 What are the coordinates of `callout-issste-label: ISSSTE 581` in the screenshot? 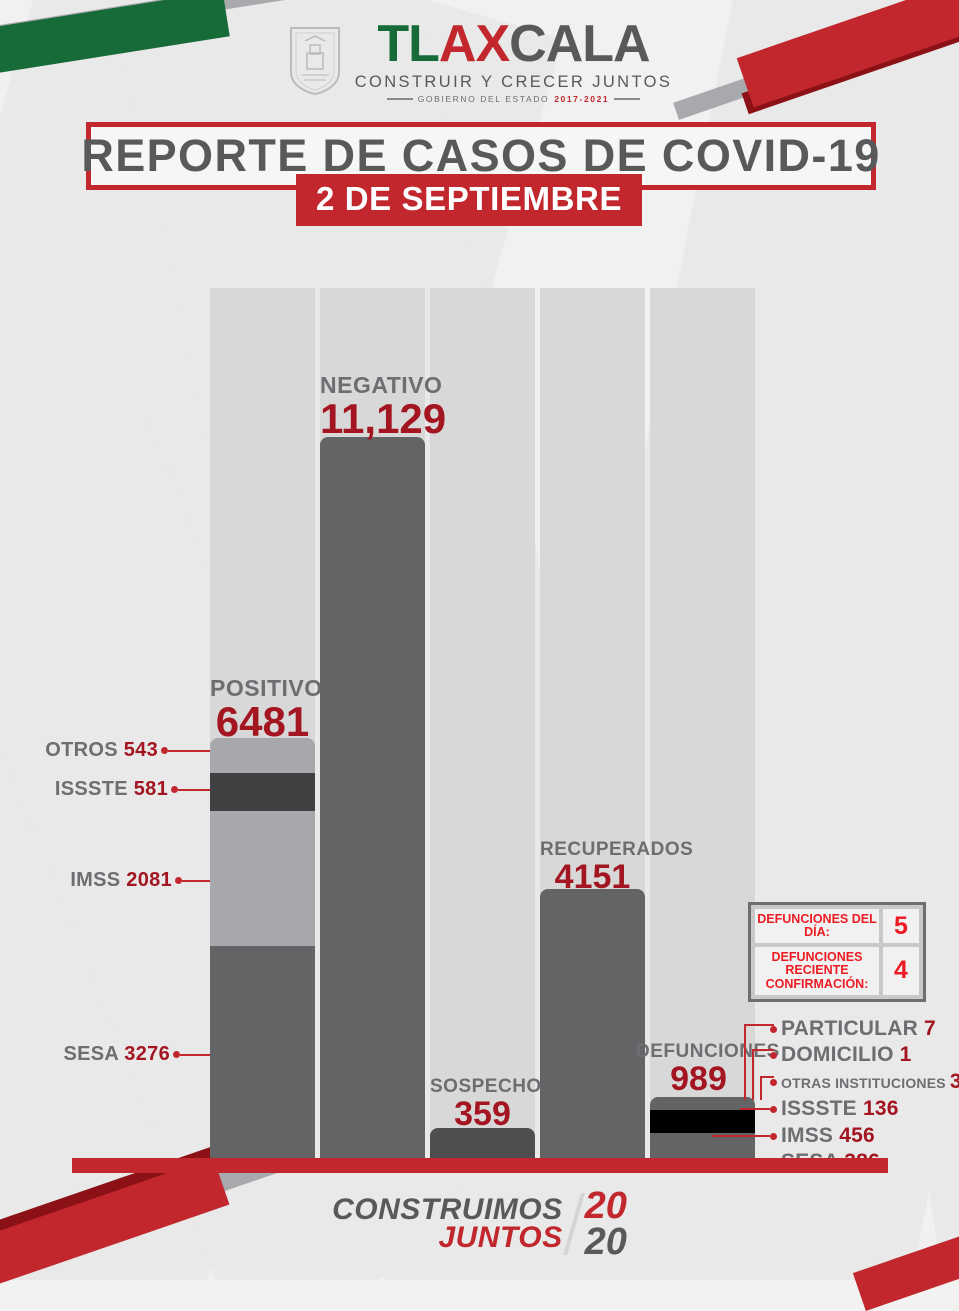 It's located at (111, 789).